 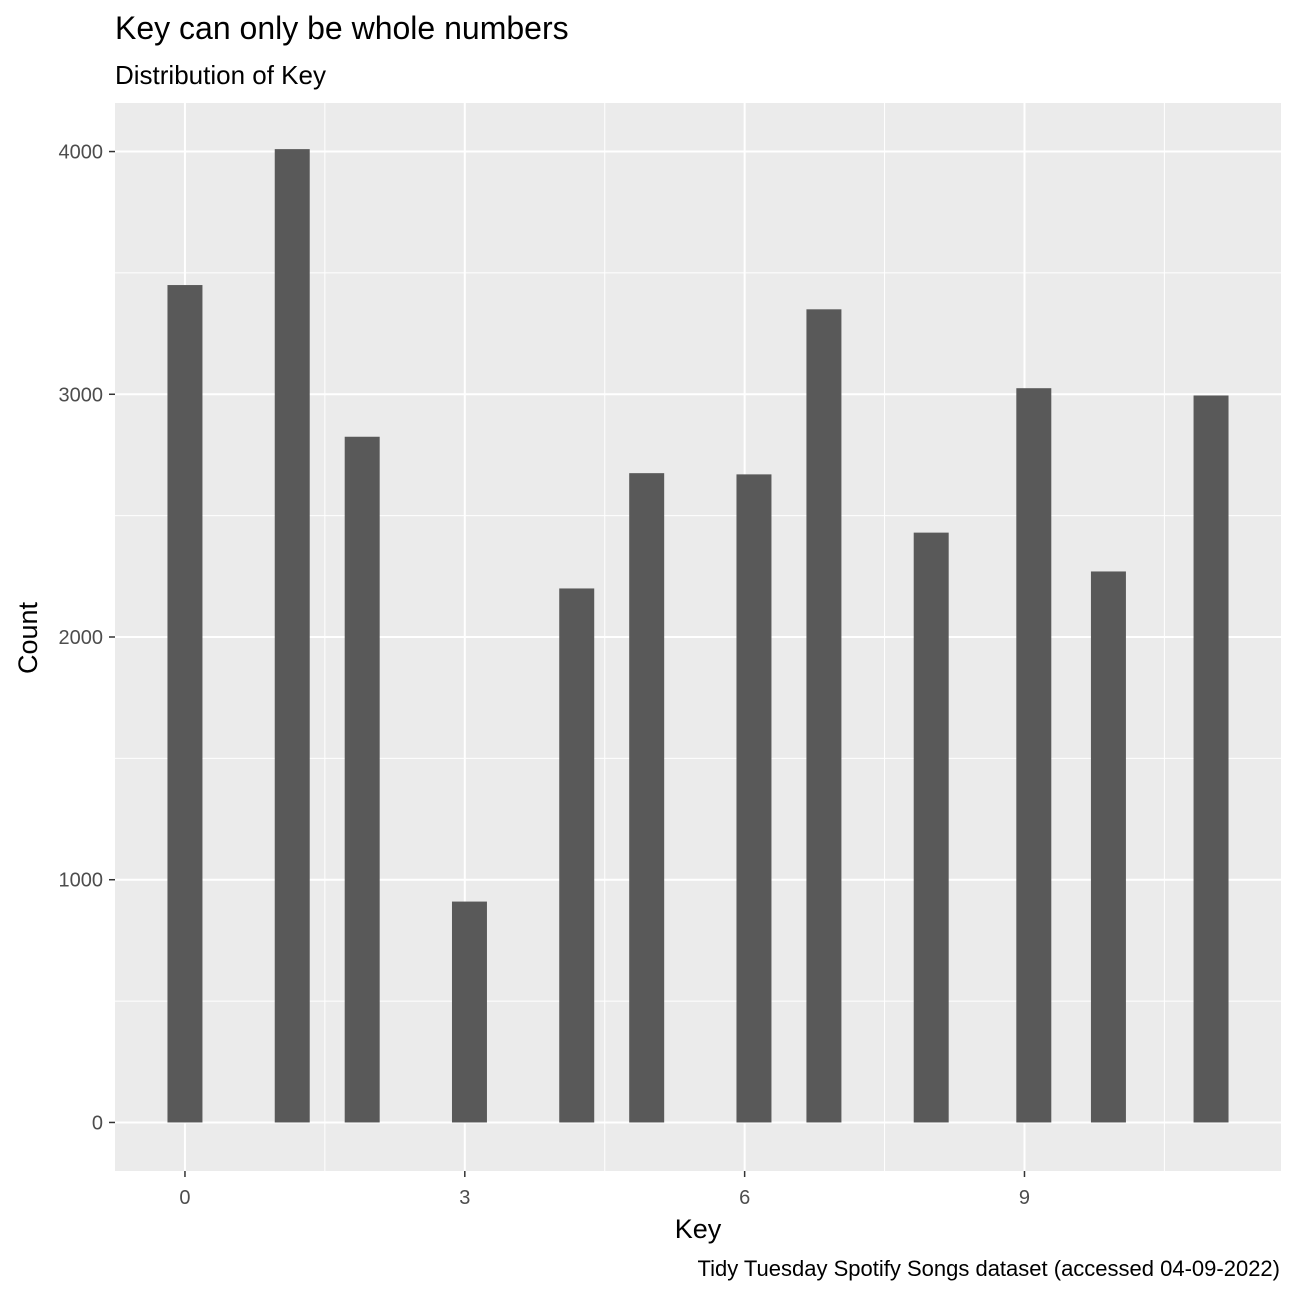 I want to click on x-tick-label: 9, so click(x=1024, y=1198).